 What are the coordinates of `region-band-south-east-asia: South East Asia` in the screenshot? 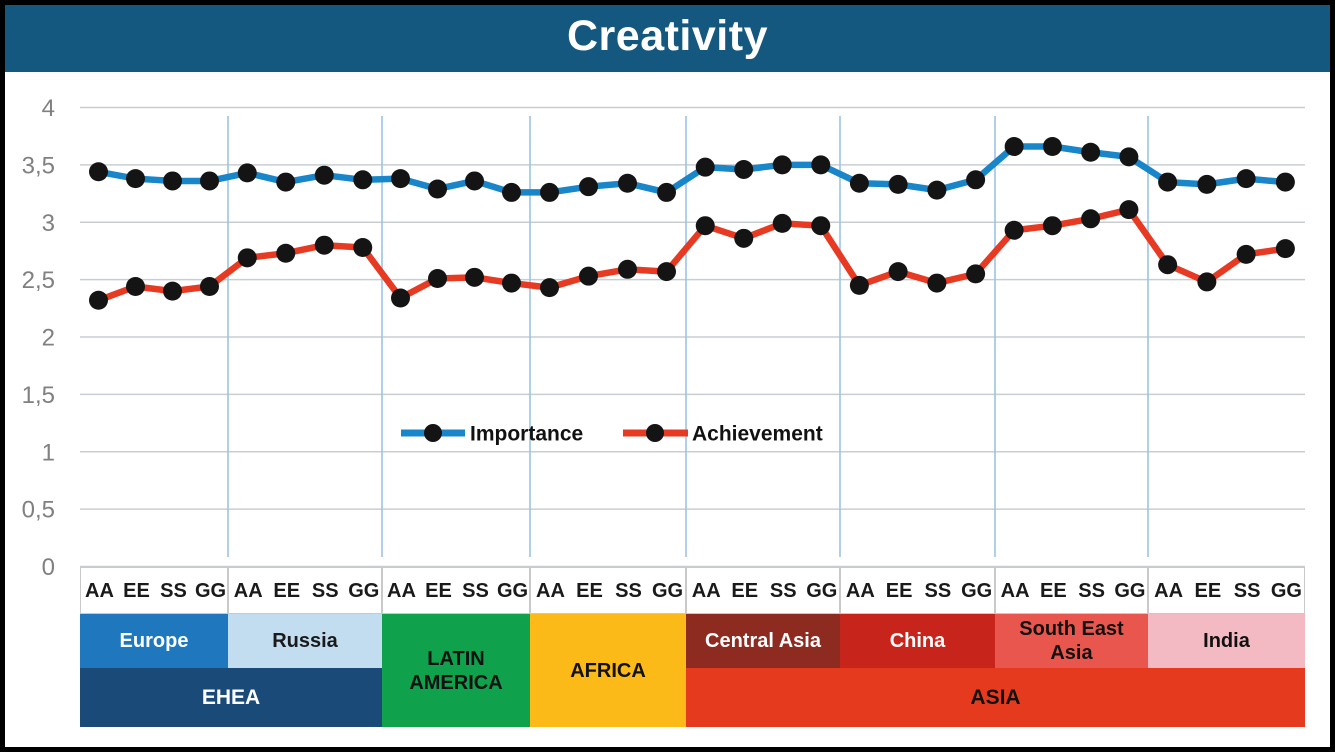 It's located at (1071, 641).